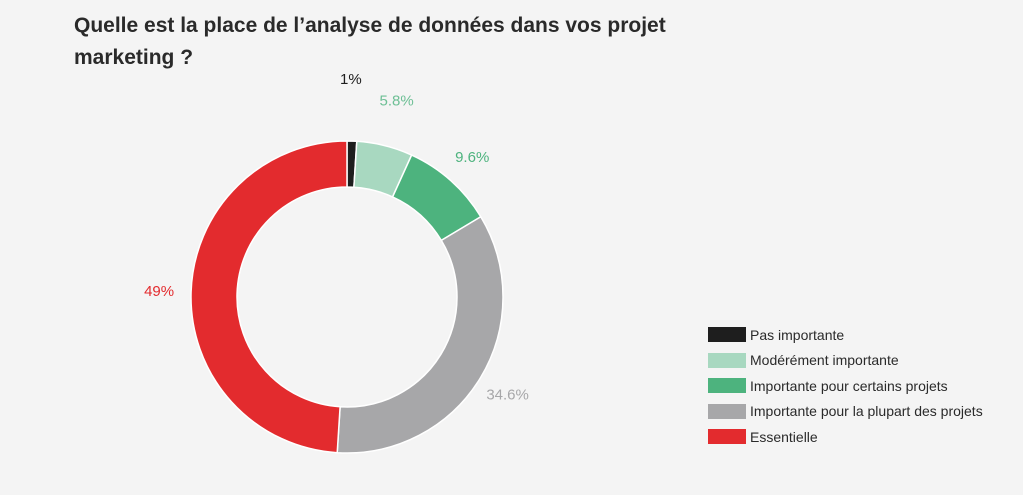 This screenshot has height=495, width=1023. Describe the element at coordinates (507, 395) in the screenshot. I see `slice-value-label: 34.6%` at that location.